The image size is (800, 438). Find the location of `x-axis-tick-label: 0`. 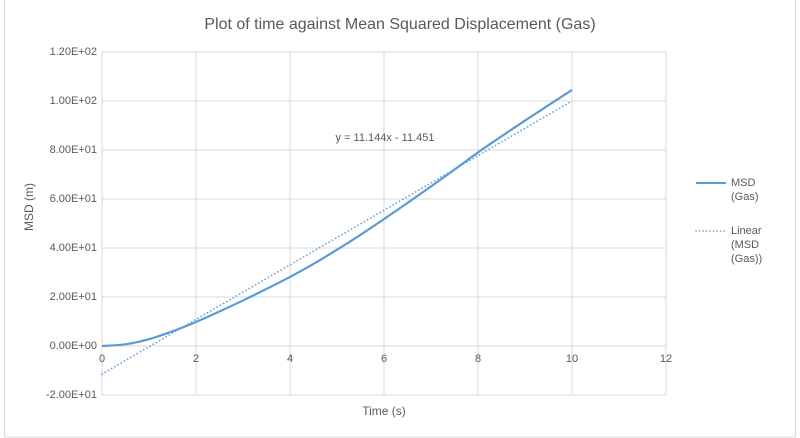

x-axis-tick-label: 0 is located at coordinates (102, 359).